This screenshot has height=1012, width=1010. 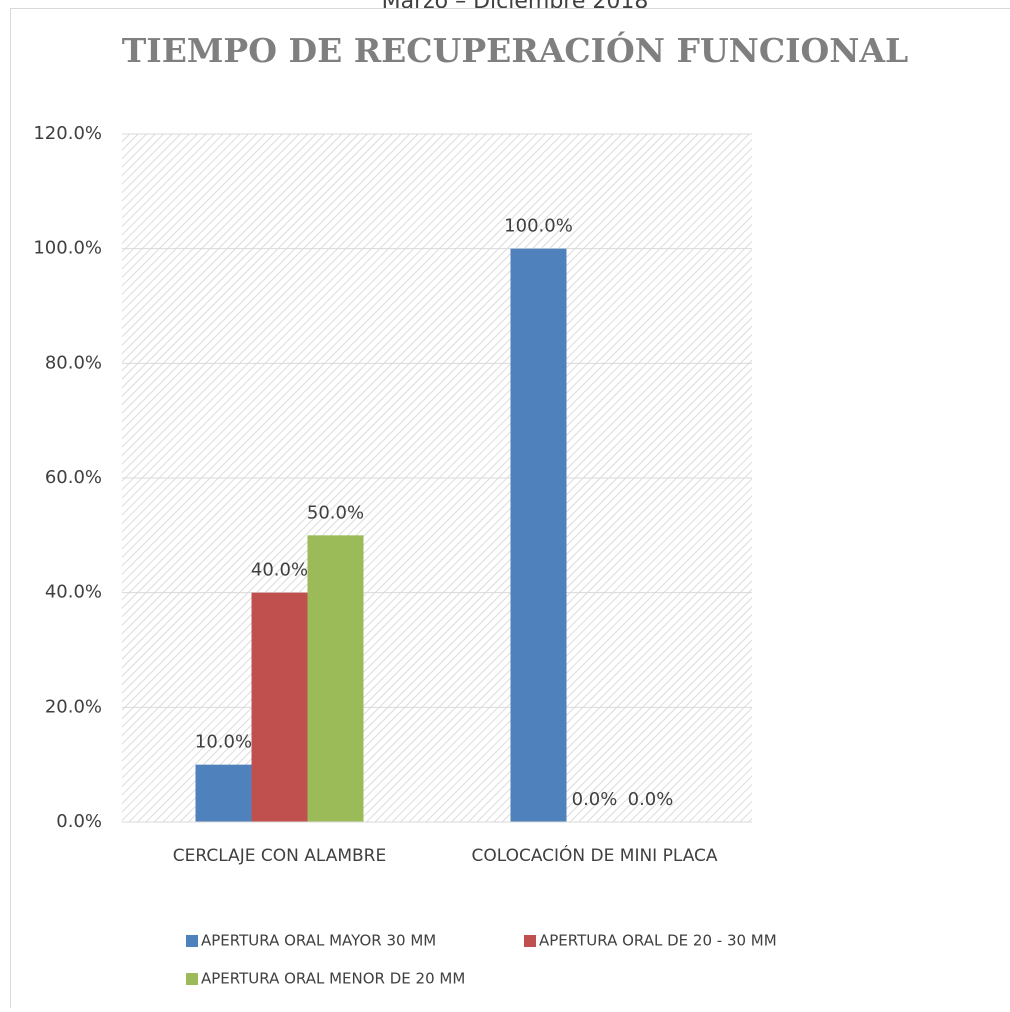 What do you see at coordinates (73, 592) in the screenshot?
I see `y-tick-label: 40.0%` at bounding box center [73, 592].